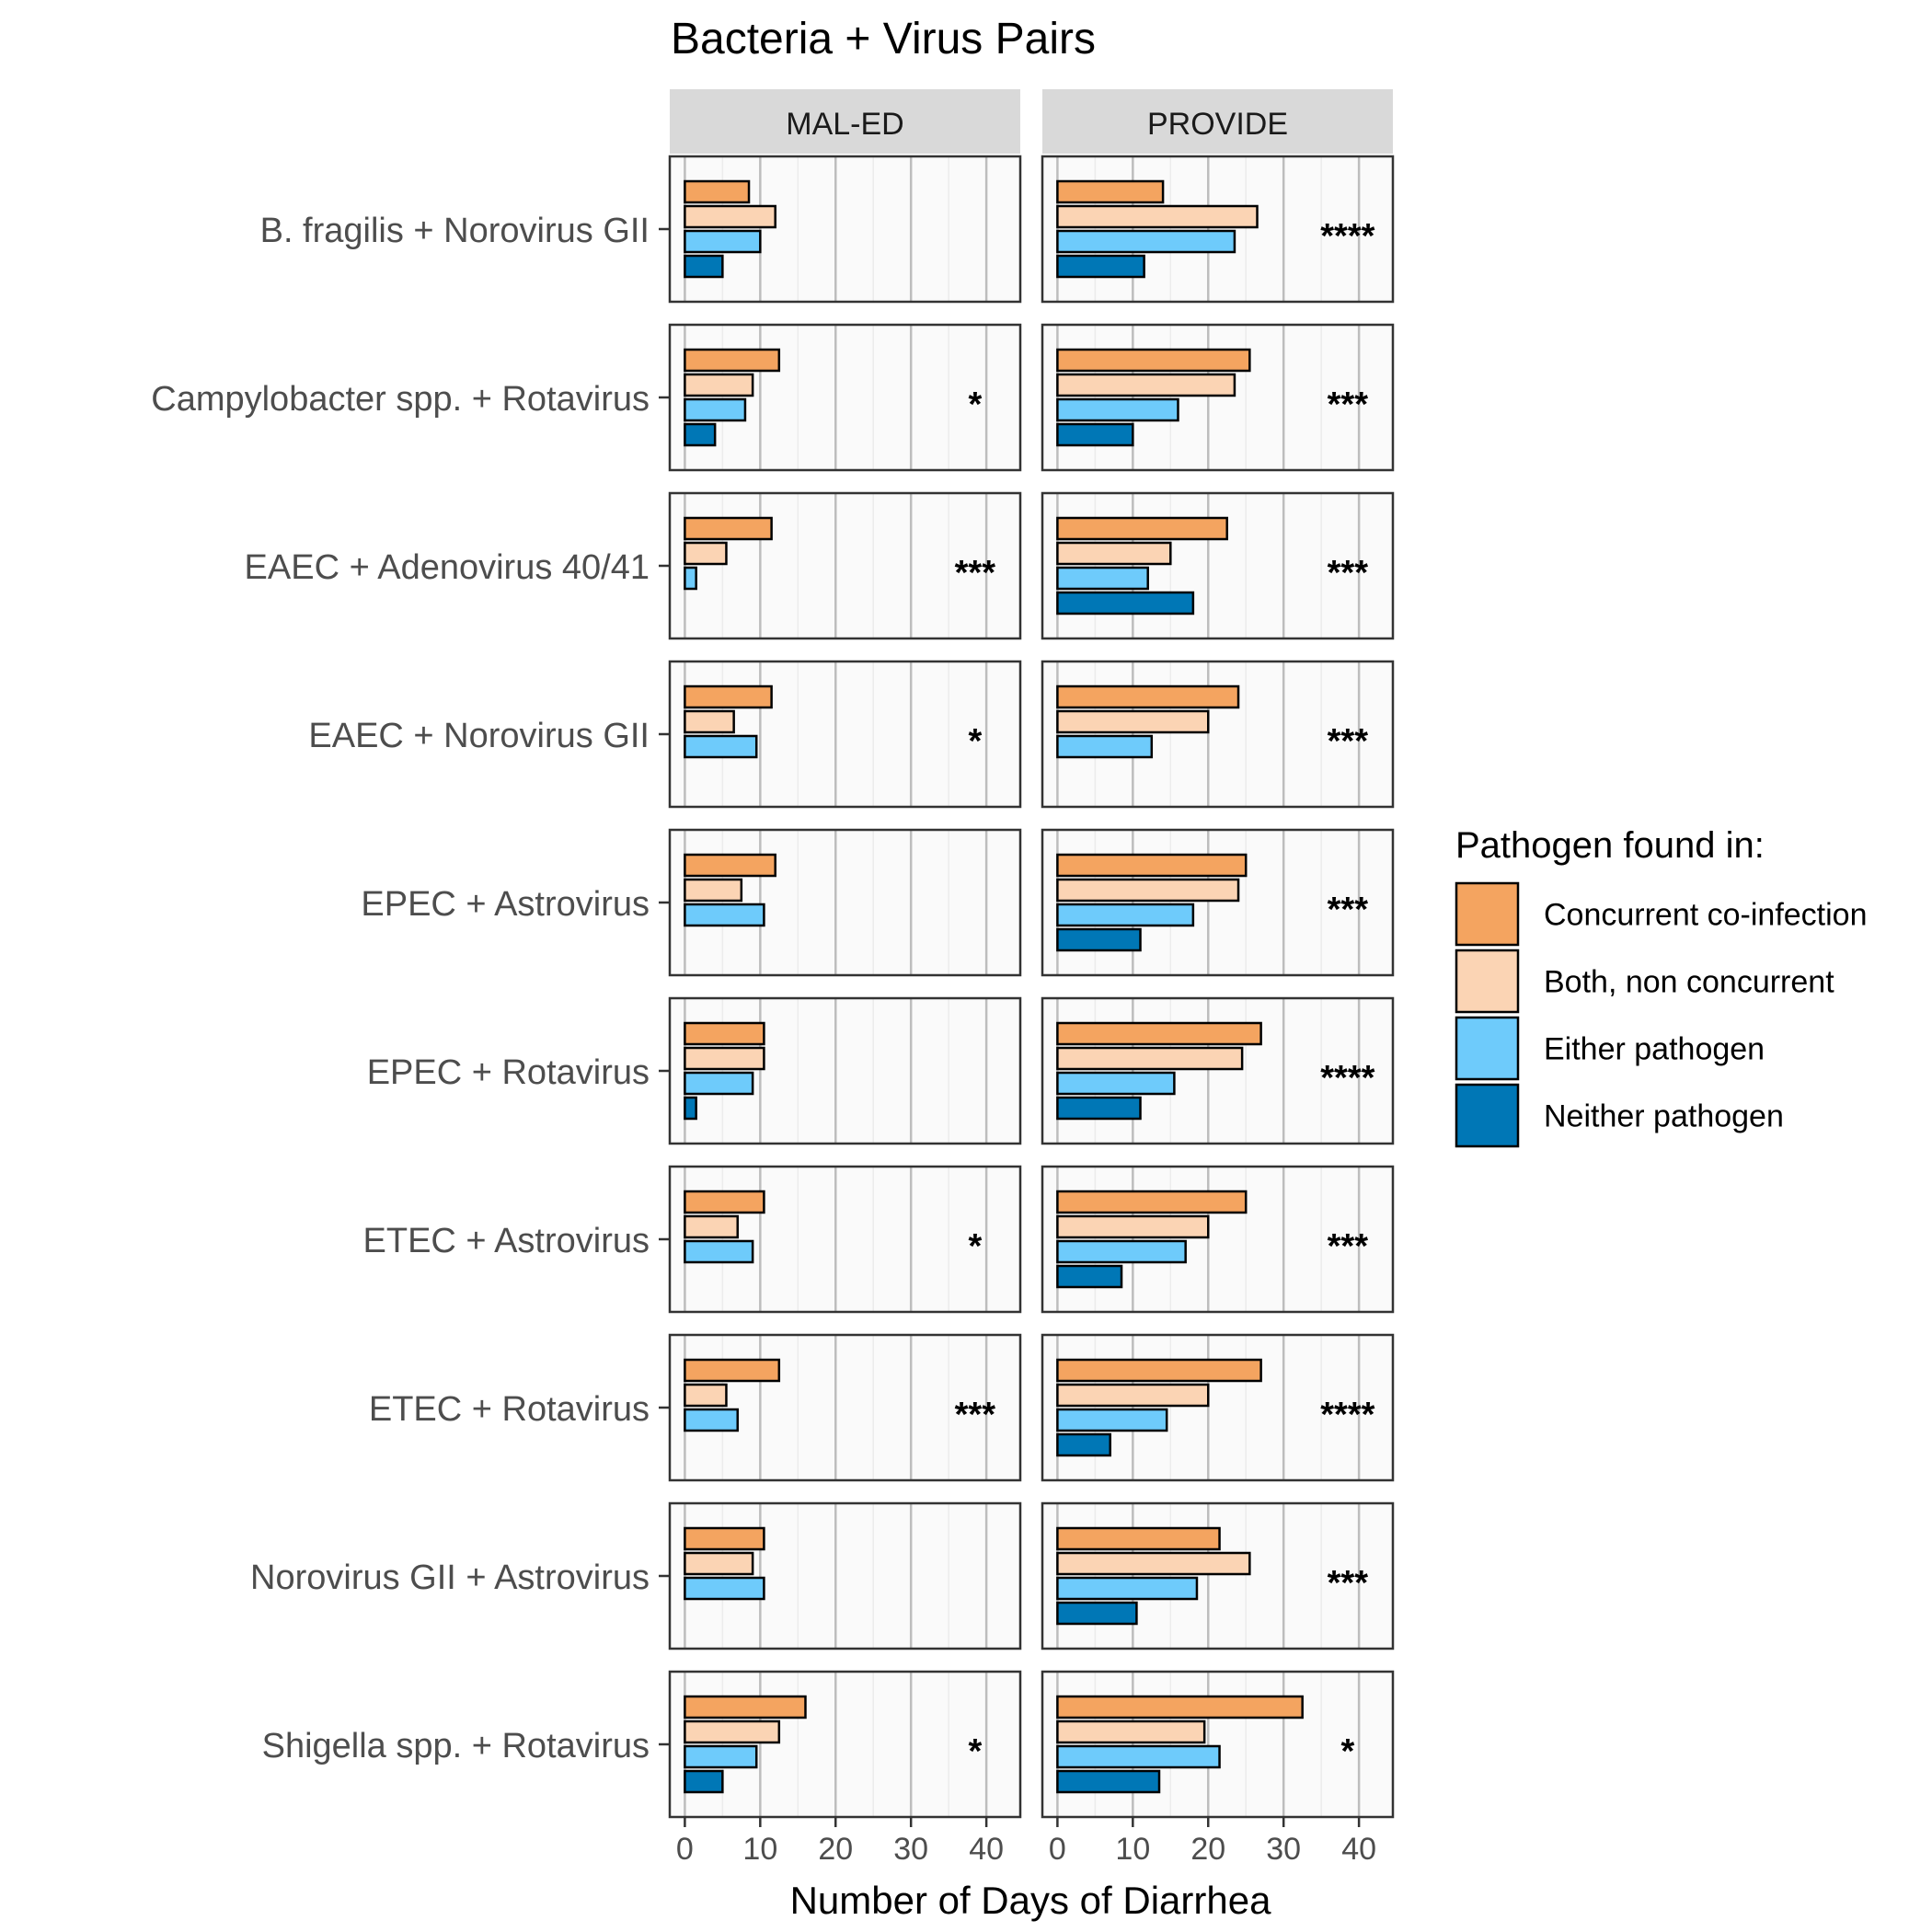  Describe the element at coordinates (508, 1072) in the screenshot. I see `category-label-epec-rotavirus: EPEC + Rotavirus` at that location.